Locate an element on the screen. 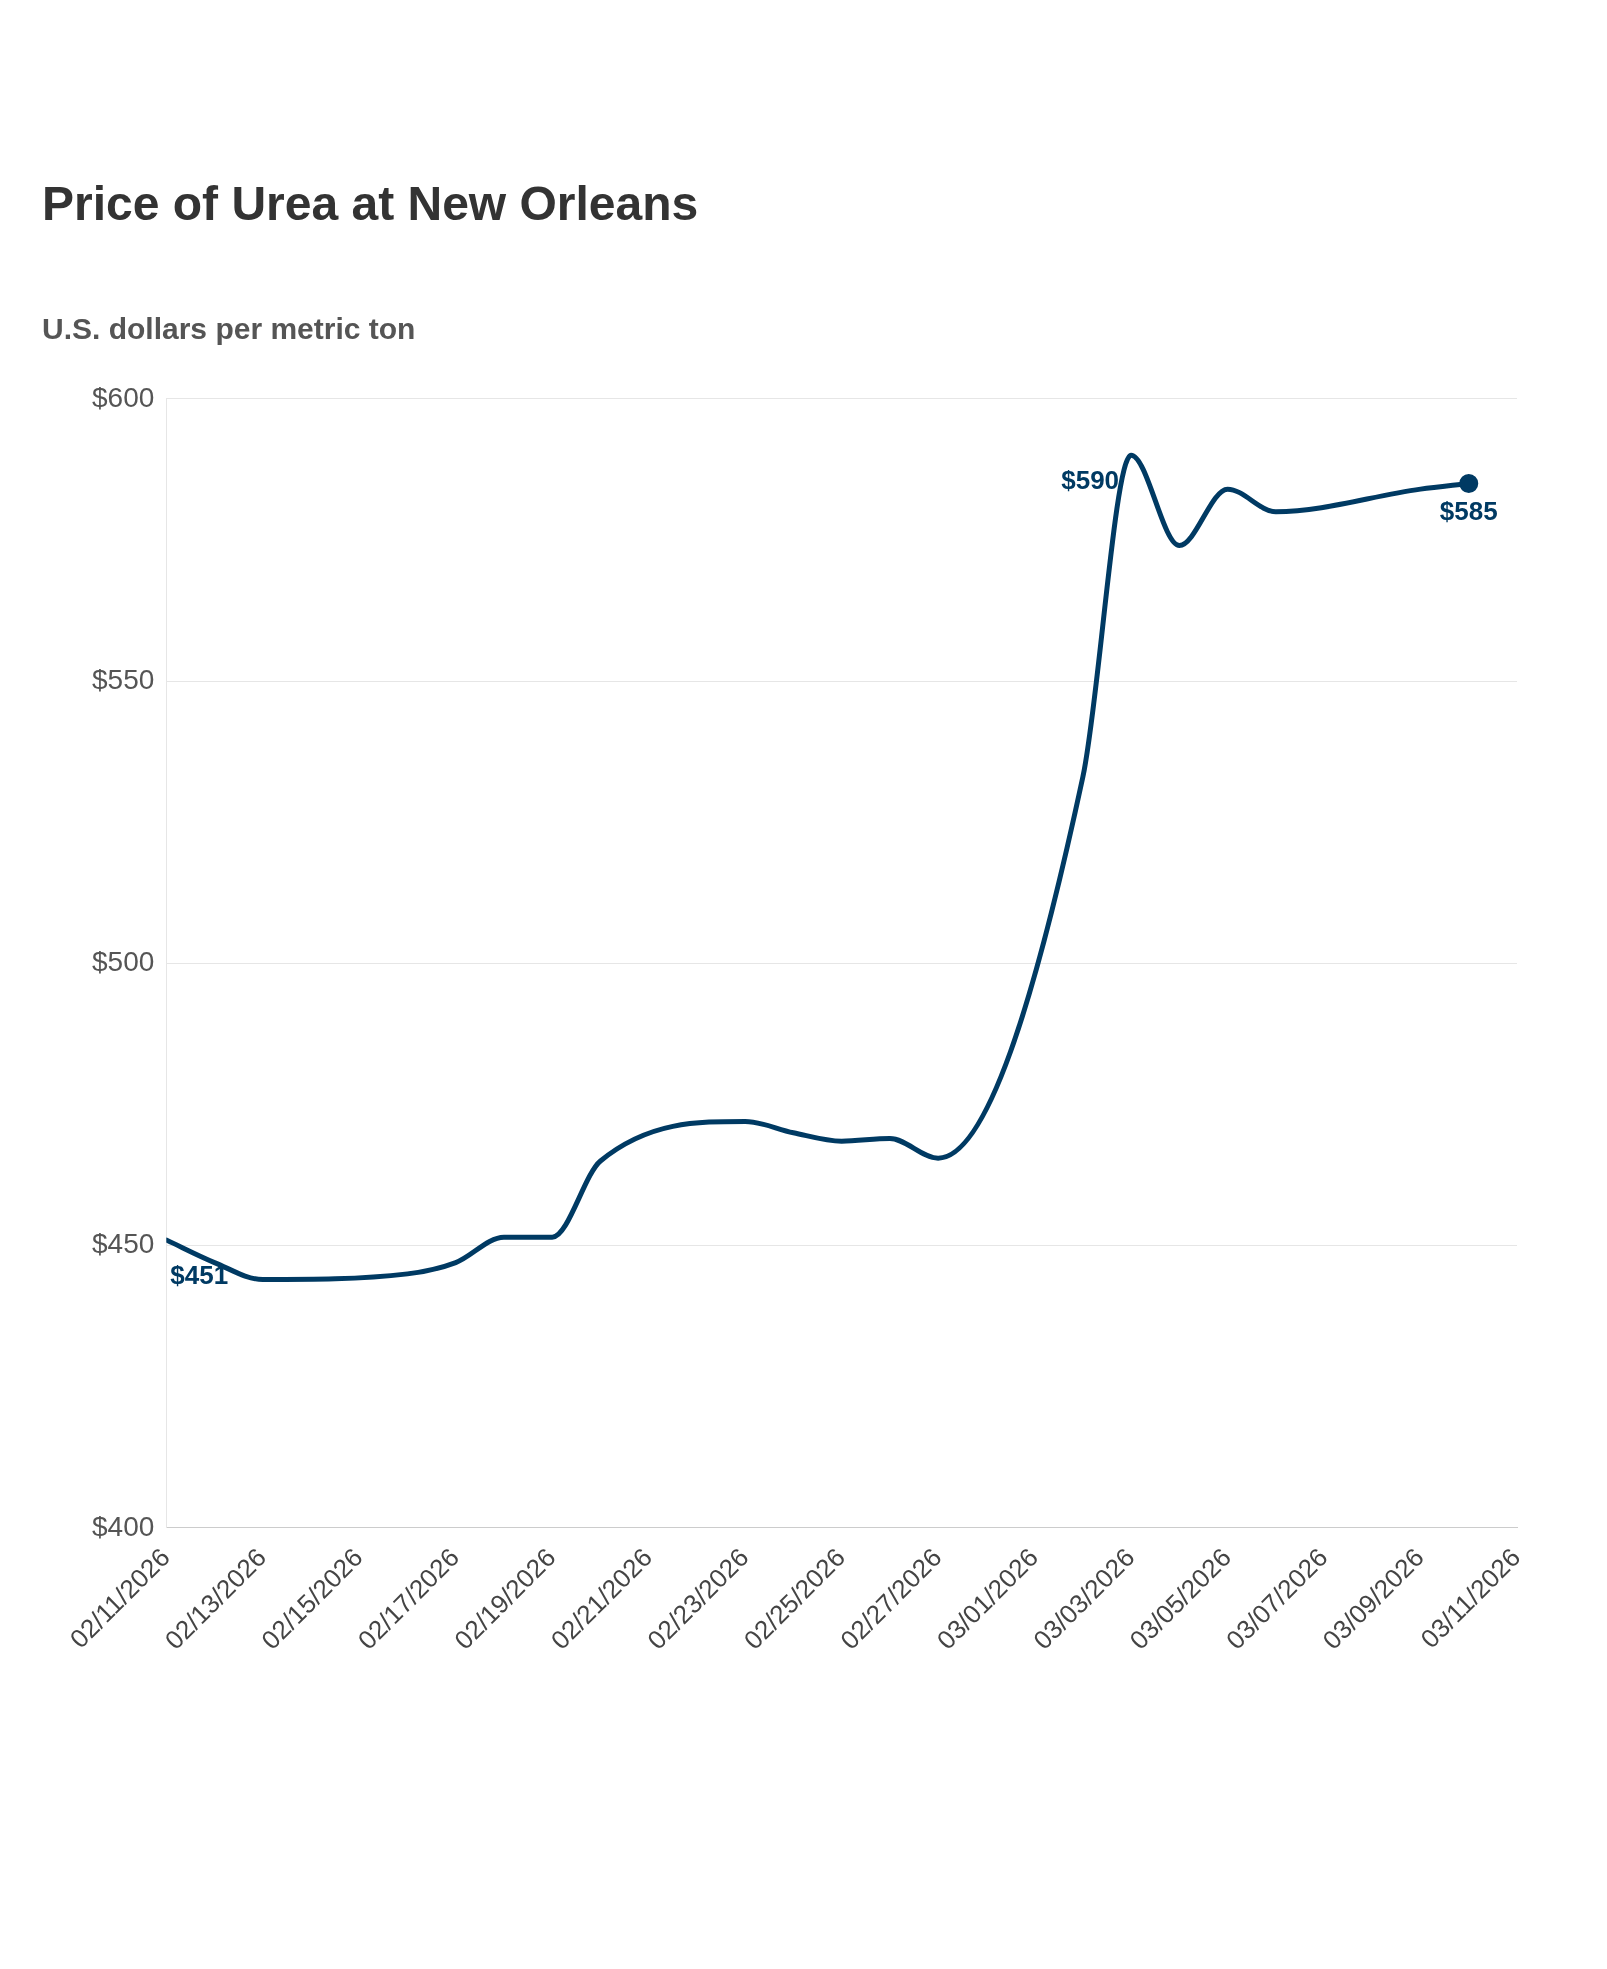 Image resolution: width=1607 pixels, height=1969 pixels. y-tick-label: $400 is located at coordinates (123, 1526).